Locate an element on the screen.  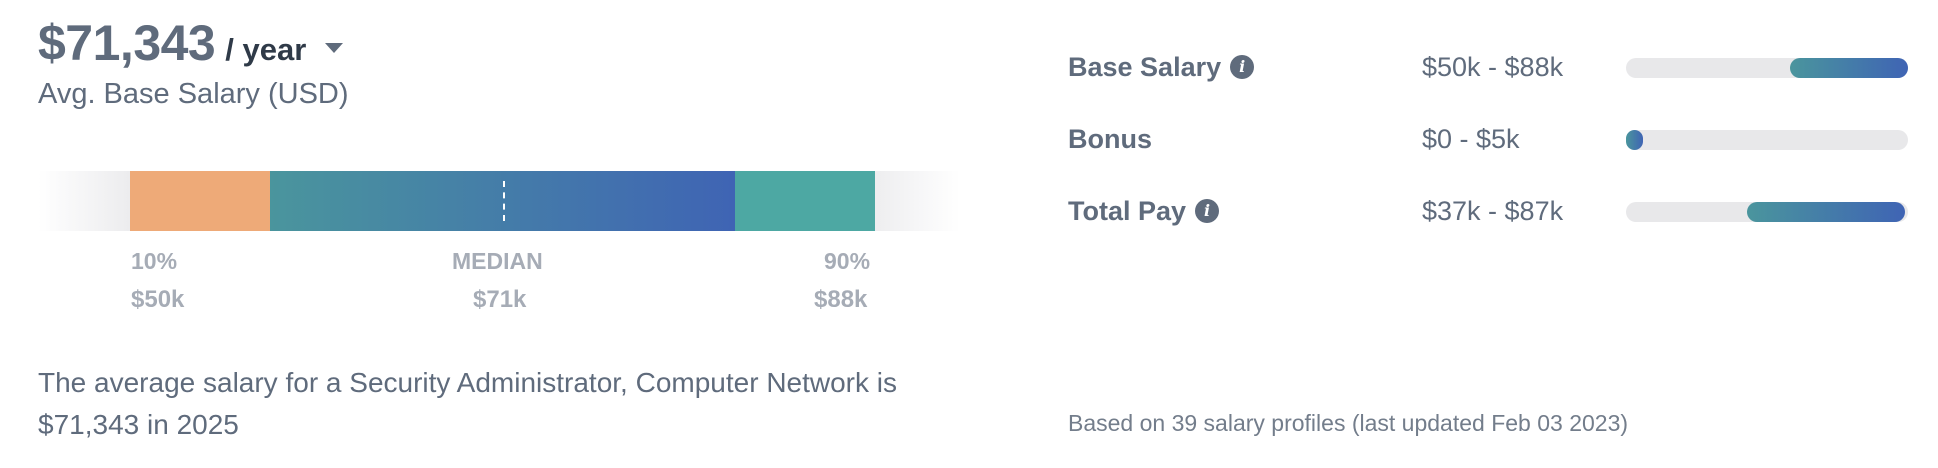
pay-row-label: Base Salary is located at coordinates (1145, 66).